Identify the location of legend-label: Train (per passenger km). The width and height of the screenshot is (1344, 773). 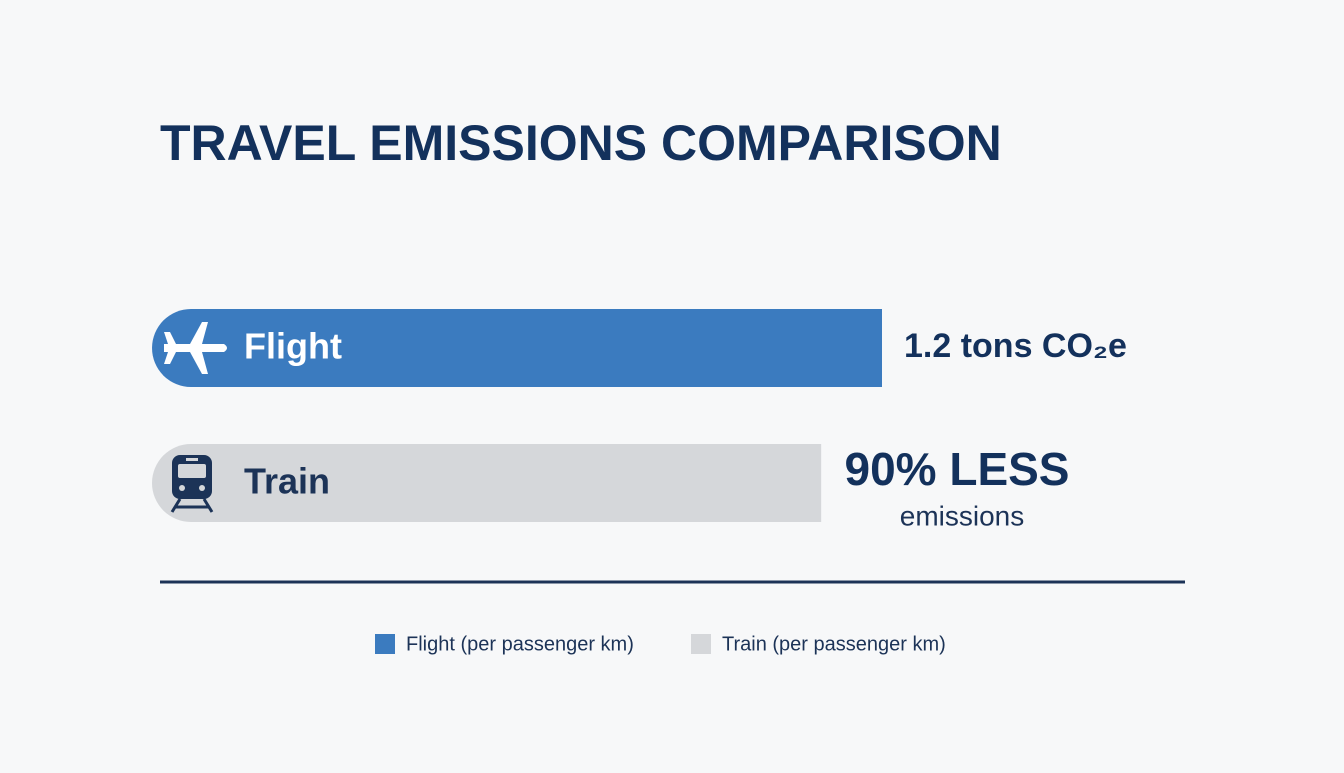
(834, 644).